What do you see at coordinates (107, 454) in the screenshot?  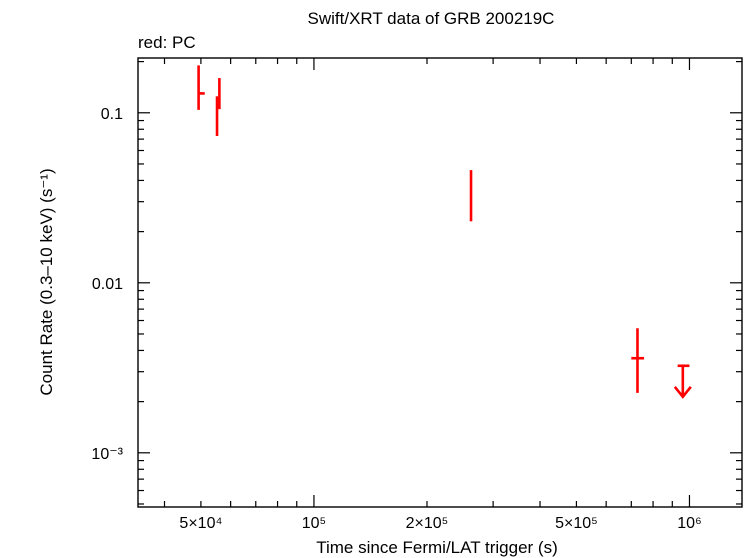 I see `y-tick-label: 10⁻³` at bounding box center [107, 454].